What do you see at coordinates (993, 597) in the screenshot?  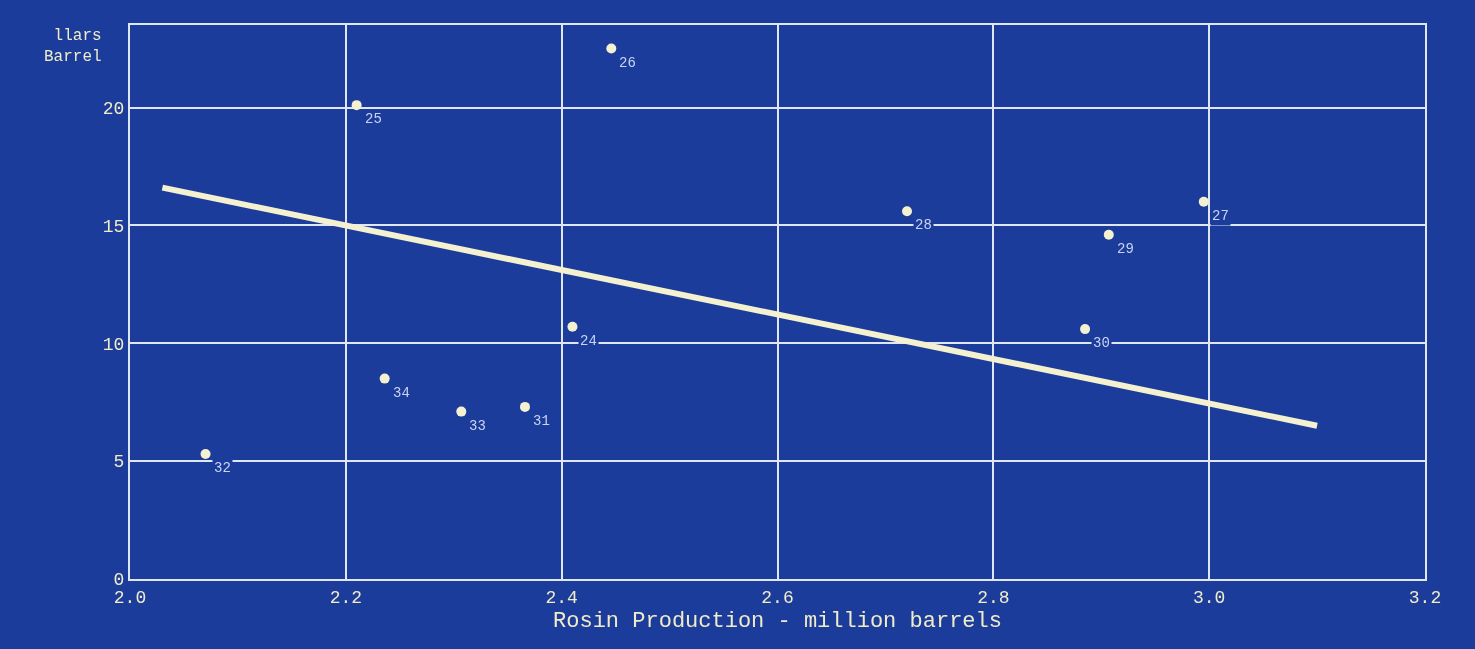 I see `x-tick-label: 2.8` at bounding box center [993, 597].